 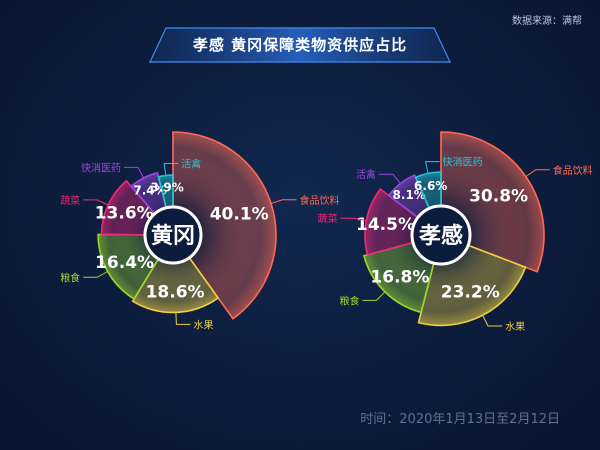 What do you see at coordinates (124, 213) in the screenshot?
I see `value-label-蔬菜: 13.6%` at bounding box center [124, 213].